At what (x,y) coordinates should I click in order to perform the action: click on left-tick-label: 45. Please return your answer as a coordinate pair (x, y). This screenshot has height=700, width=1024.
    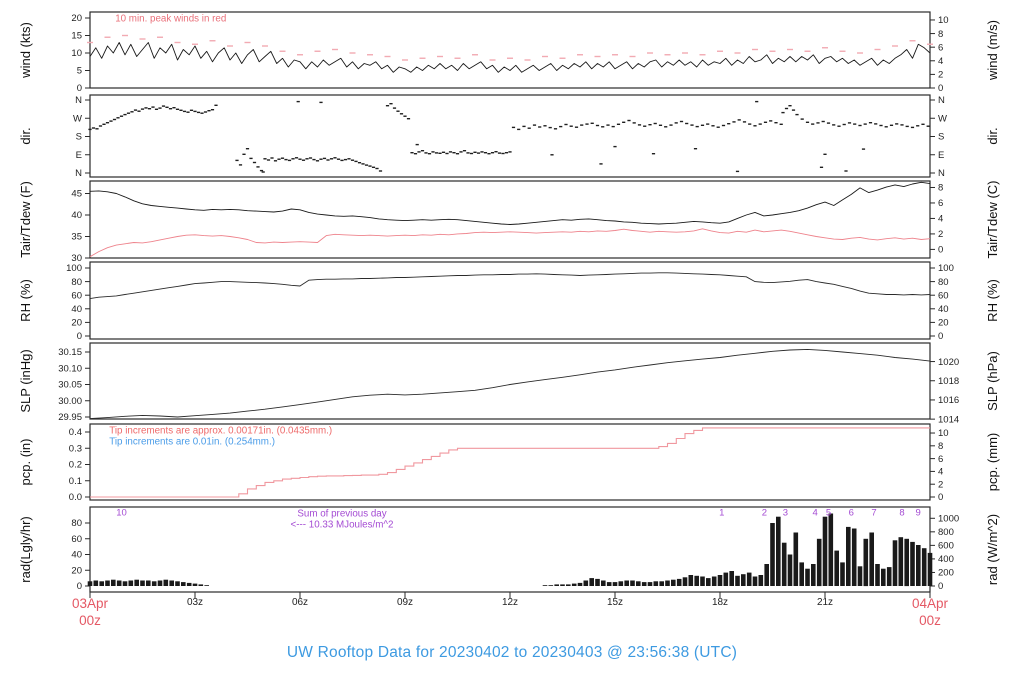
    Looking at the image, I should click on (76, 194).